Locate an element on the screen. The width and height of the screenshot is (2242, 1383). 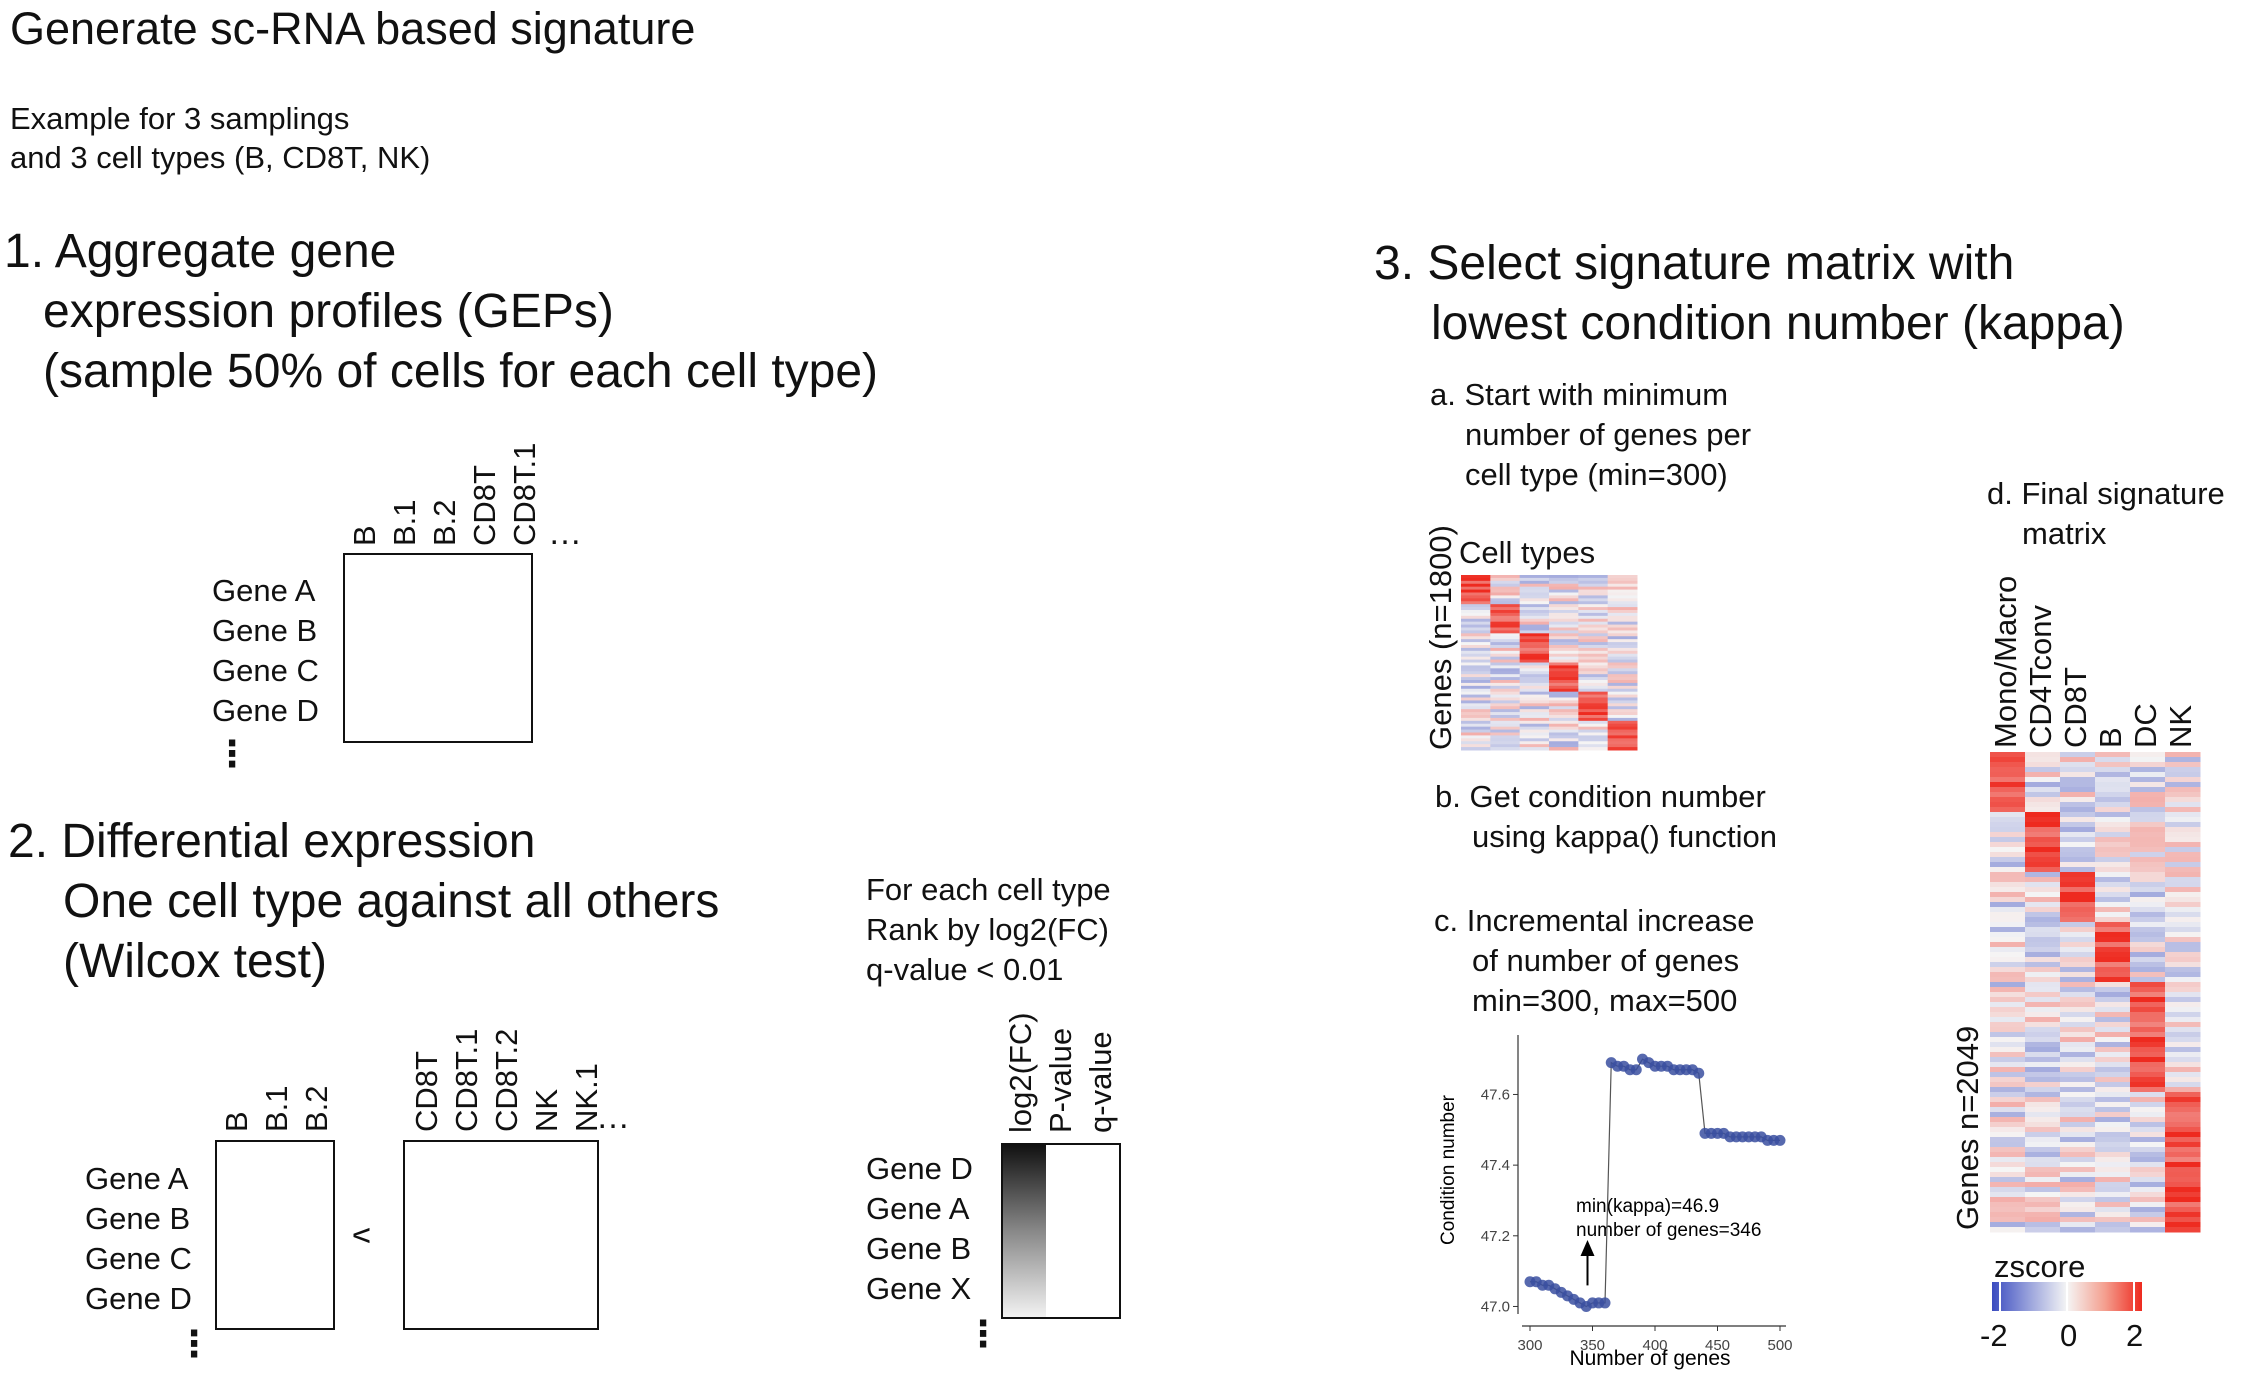
step3d-text-line-2: matrix is located at coordinates (2064, 533).